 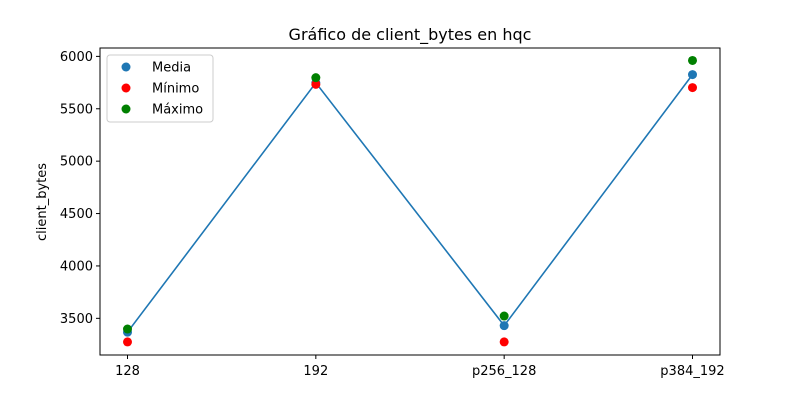 What do you see at coordinates (177, 110) in the screenshot?
I see `legend-label: Máximo` at bounding box center [177, 110].